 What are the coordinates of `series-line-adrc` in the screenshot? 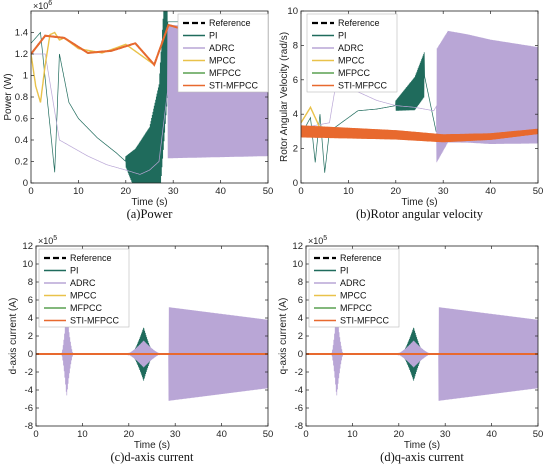 It's located at (149, 99).